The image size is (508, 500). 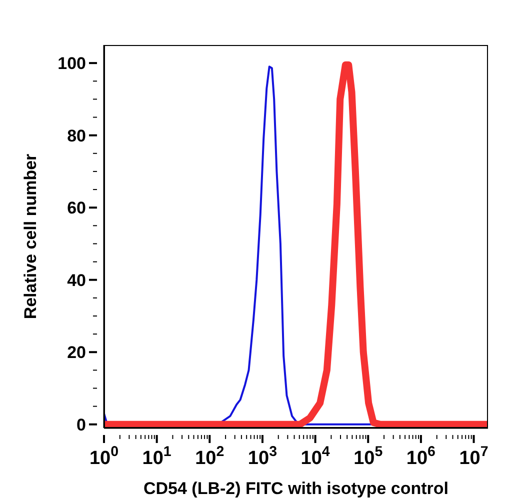 What do you see at coordinates (315, 456) in the screenshot?
I see `x-tick-label: 10$^{4}$` at bounding box center [315, 456].